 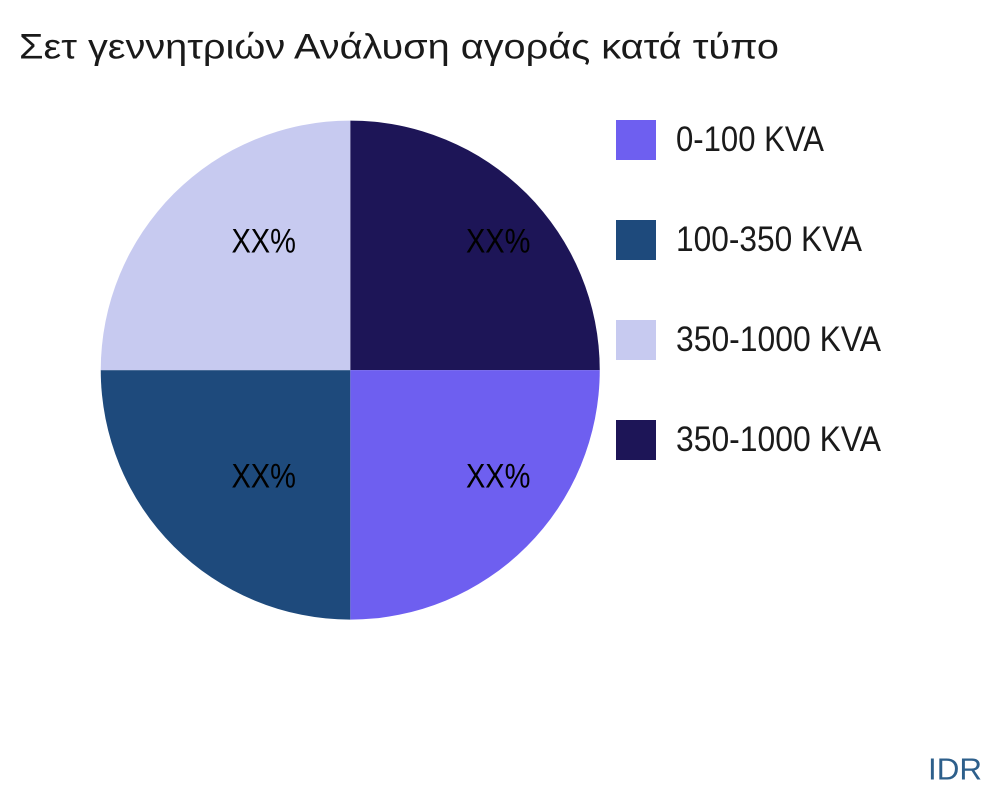 I want to click on svg-text: 0-100 KVA, so click(x=750, y=139).